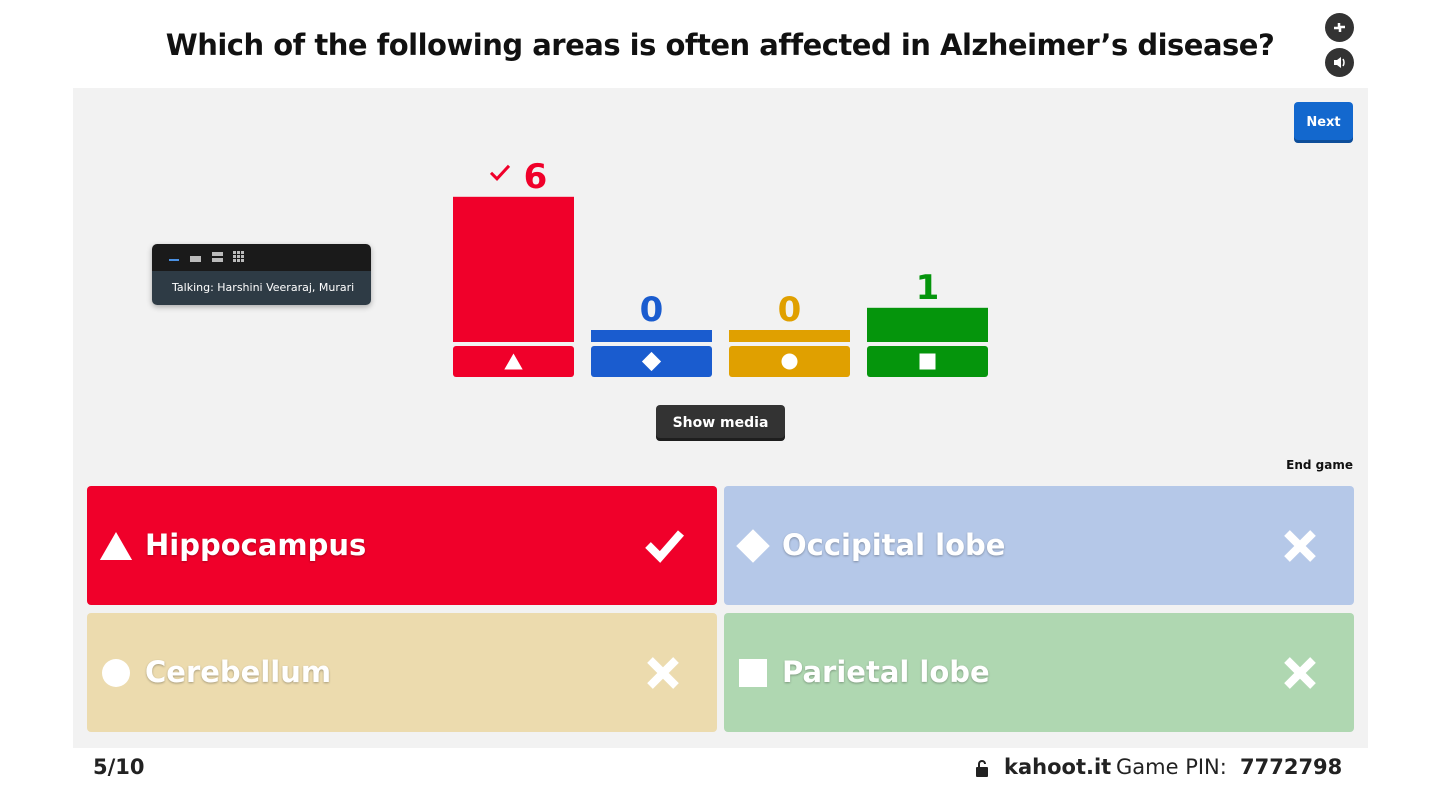  I want to click on answer-card: Cerebellum, so click(402, 672).